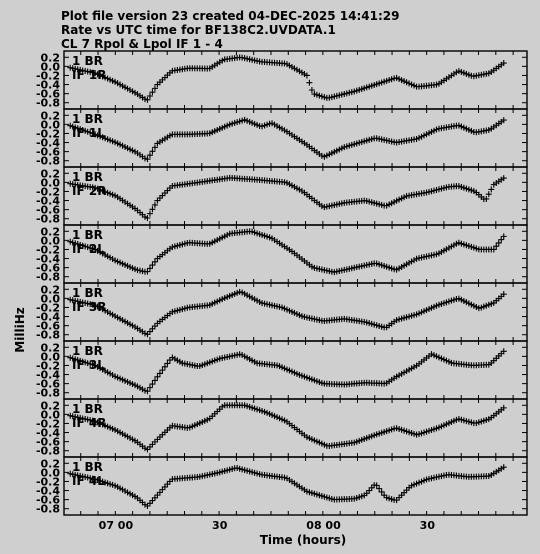 This screenshot has width=540, height=554. I want to click on x-tick-label: 07 00, so click(116, 525).